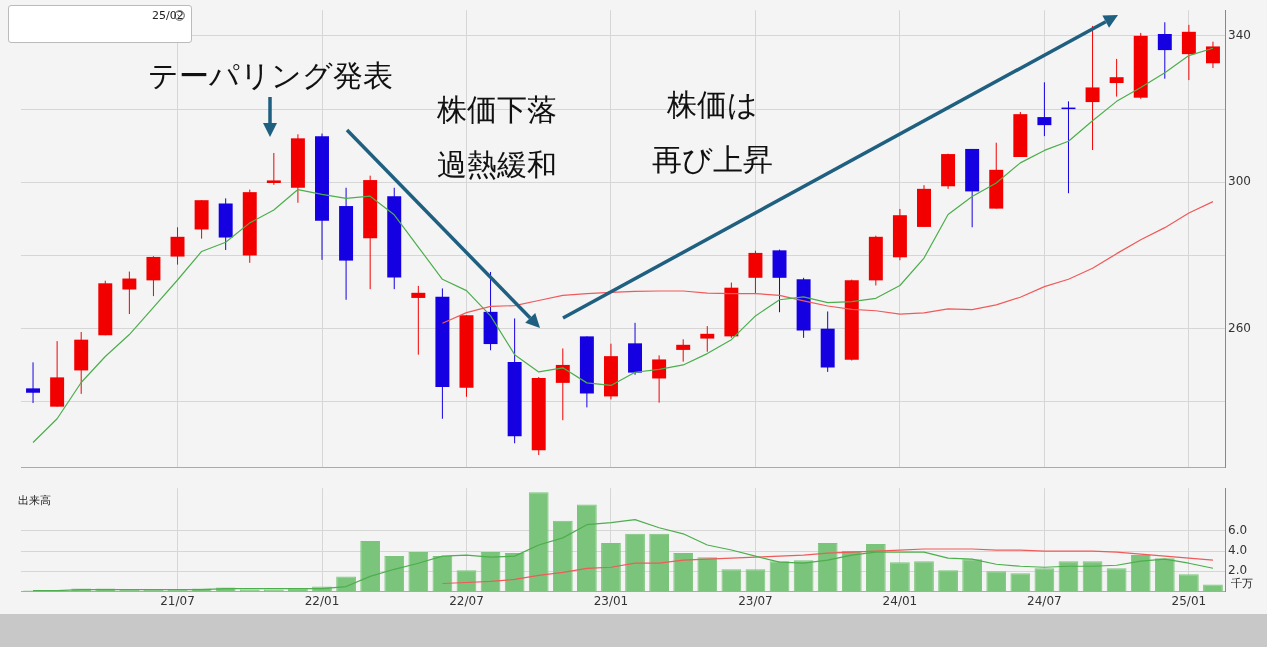 This screenshot has width=1267, height=647. I want to click on y-axis-title: 千万, so click(1242, 583).